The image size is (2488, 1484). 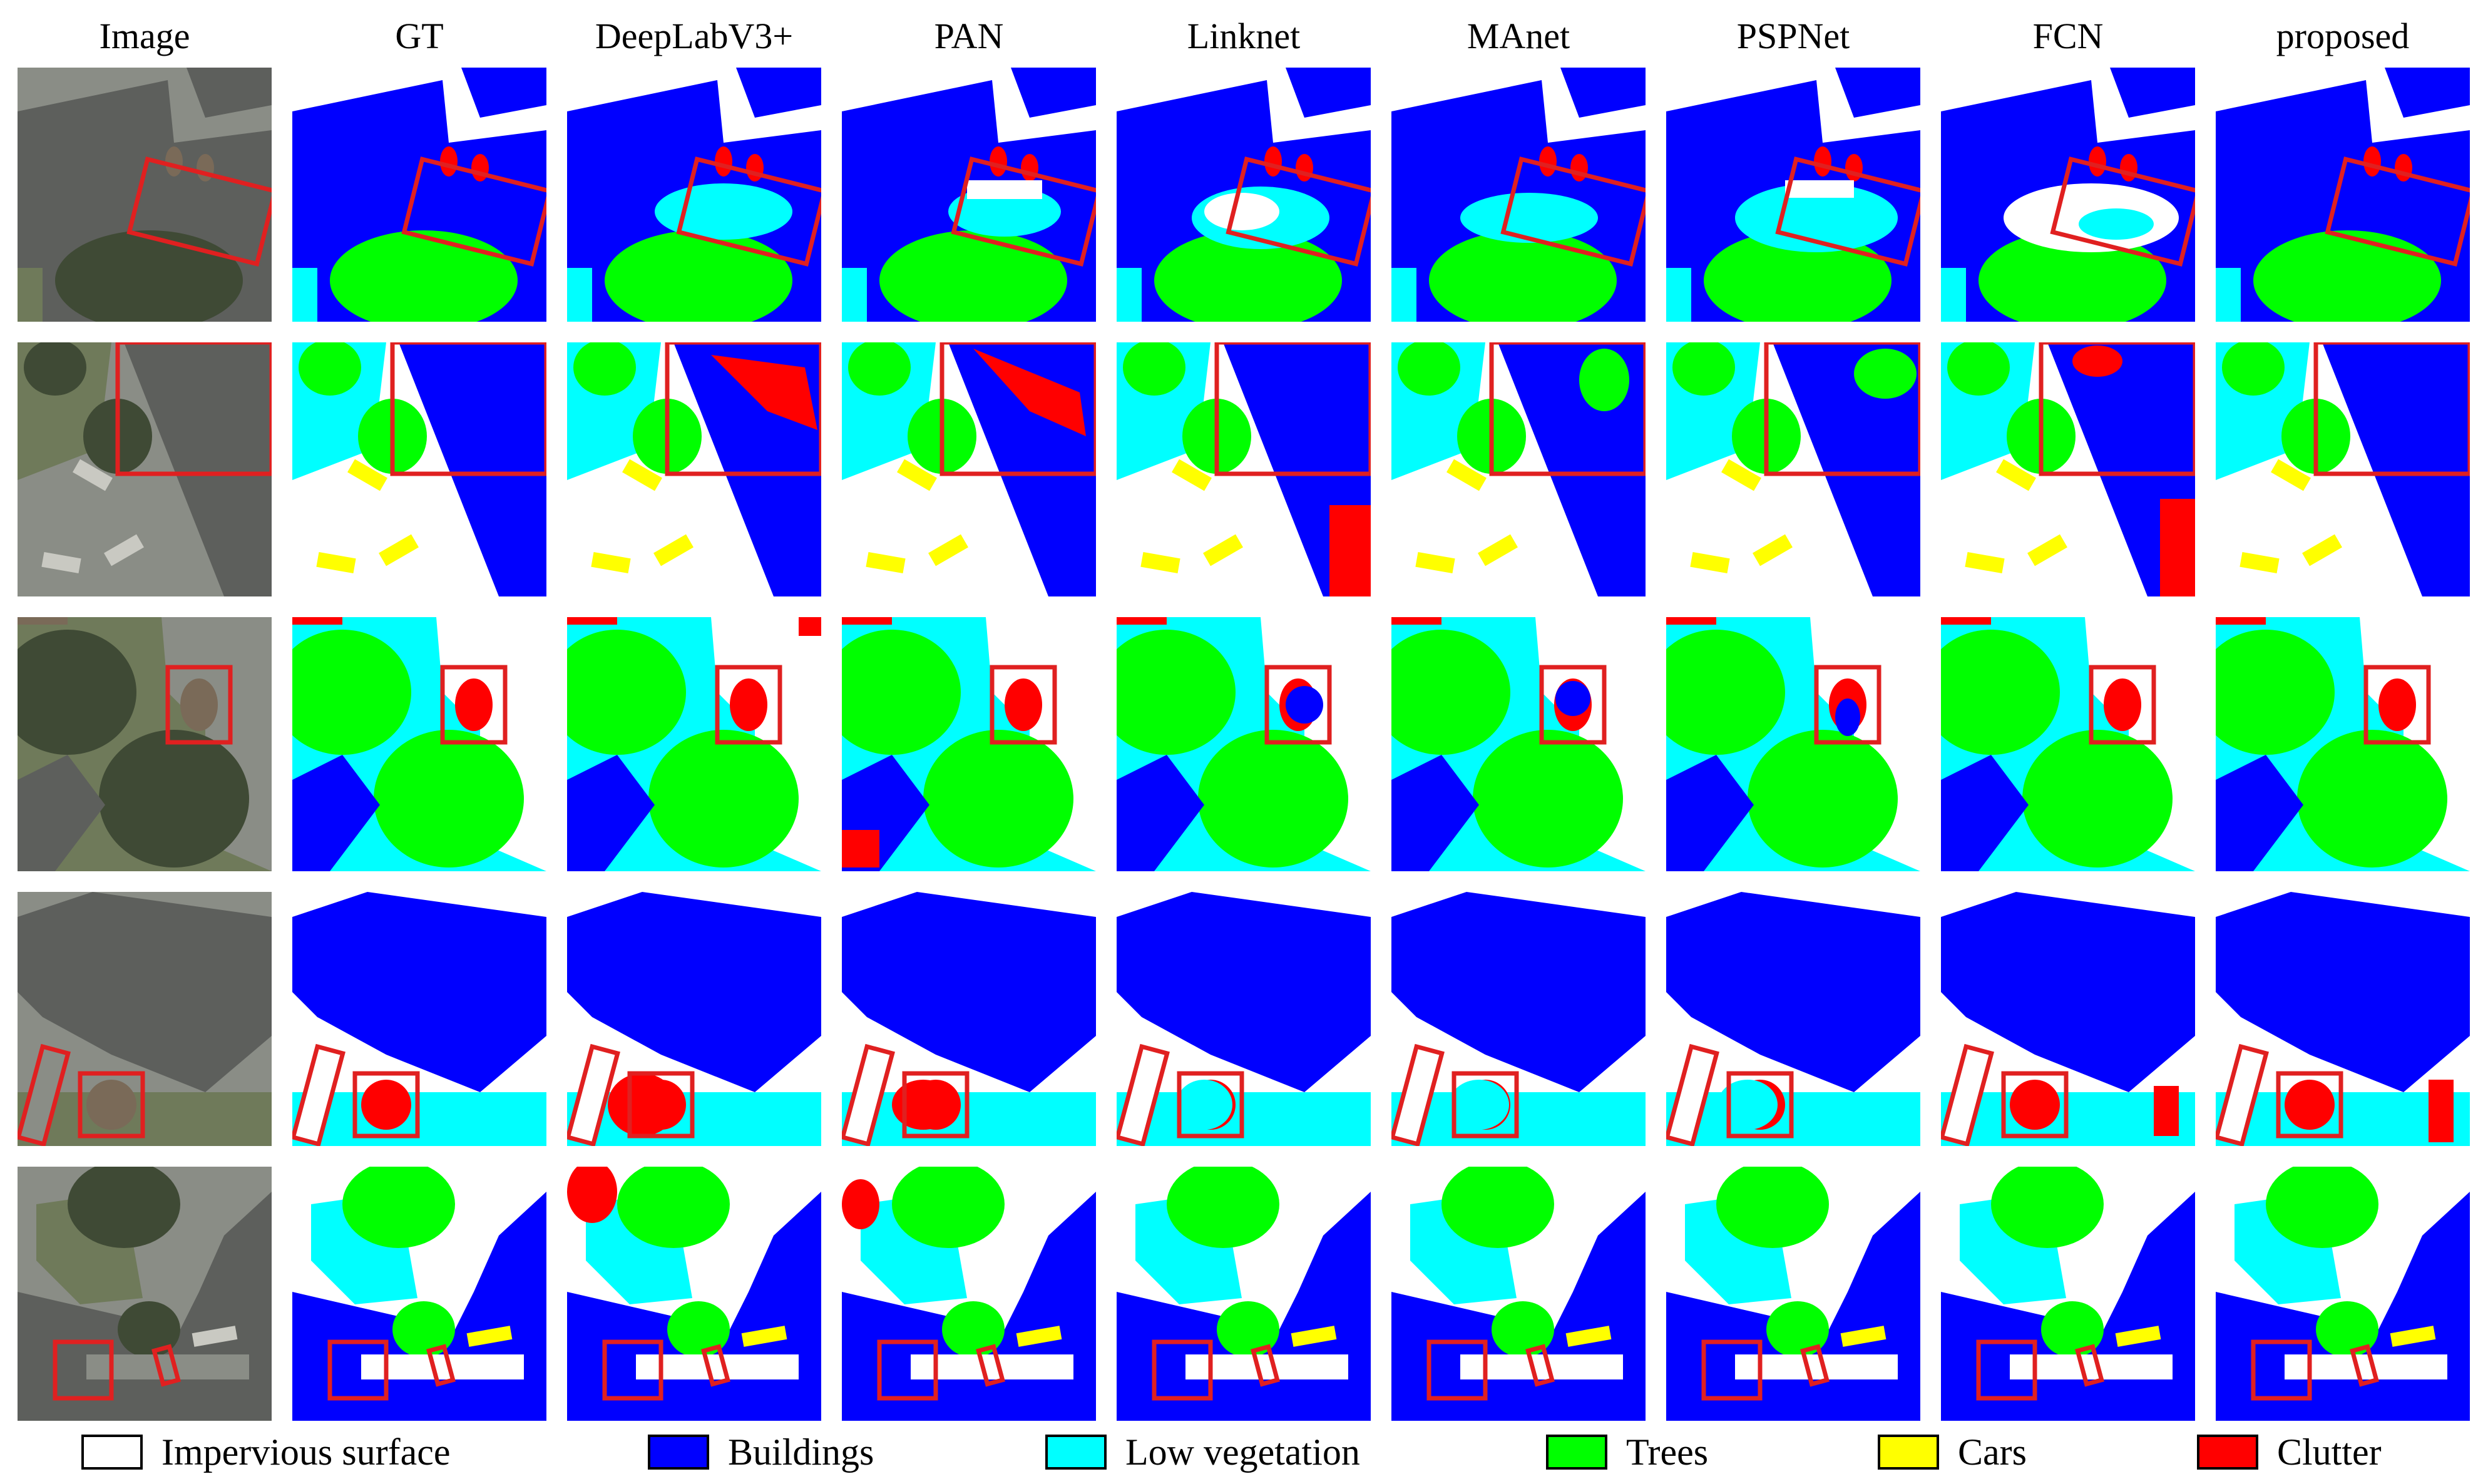 What do you see at coordinates (419, 35) in the screenshot?
I see `column-header-2: GT` at bounding box center [419, 35].